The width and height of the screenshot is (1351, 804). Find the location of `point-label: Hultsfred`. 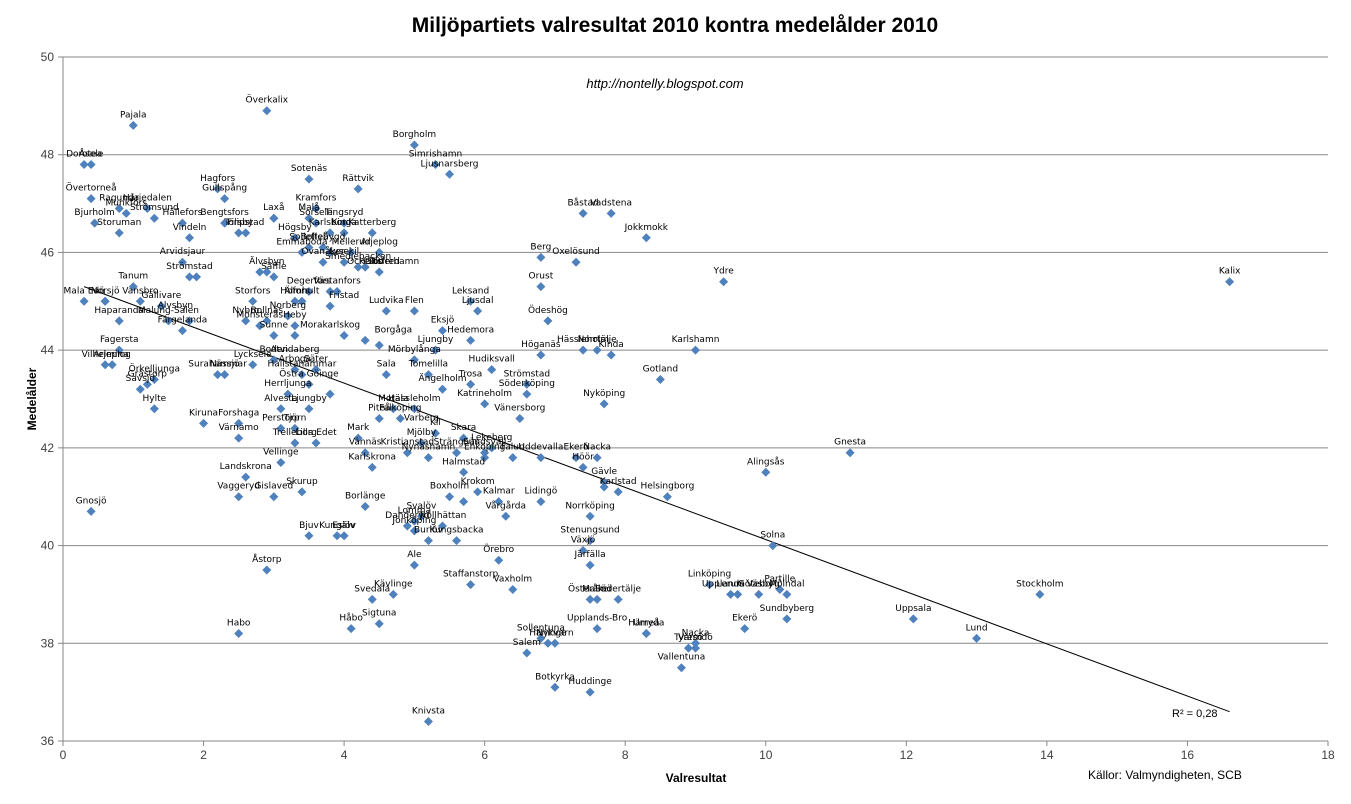

point-label: Hultsfred is located at coordinates (379, 262).